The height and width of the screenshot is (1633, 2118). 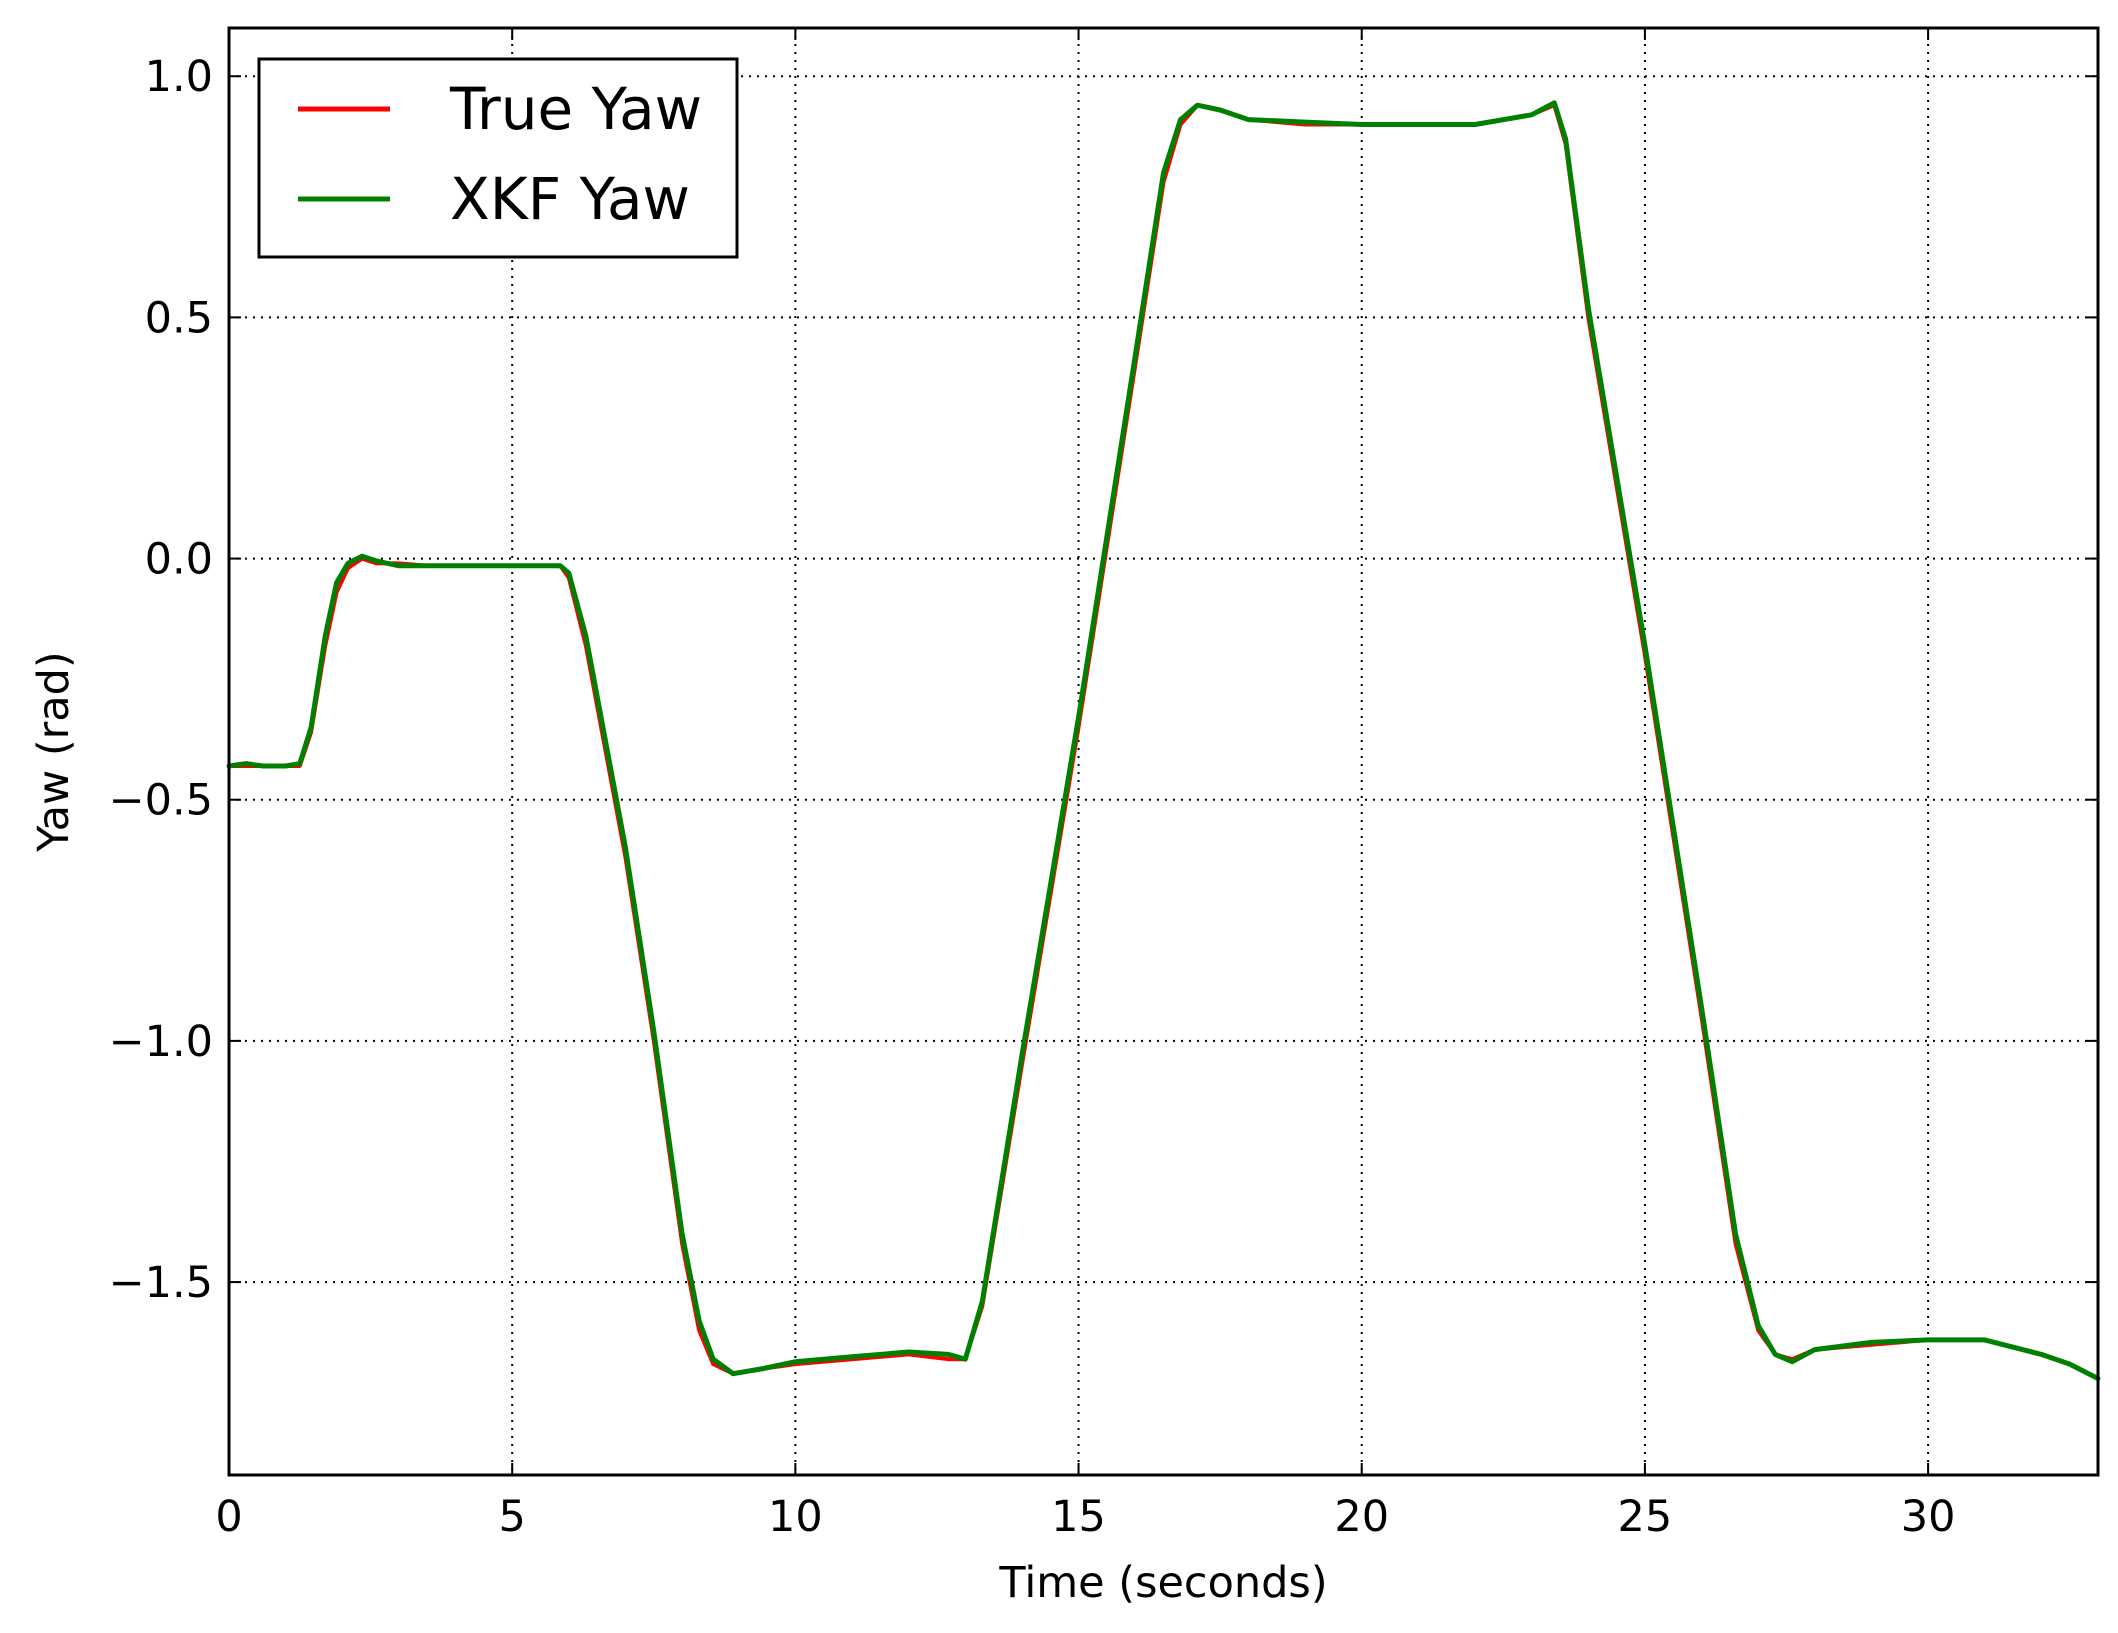 What do you see at coordinates (179, 560) in the screenshot?
I see `y-tick-label: 0.0` at bounding box center [179, 560].